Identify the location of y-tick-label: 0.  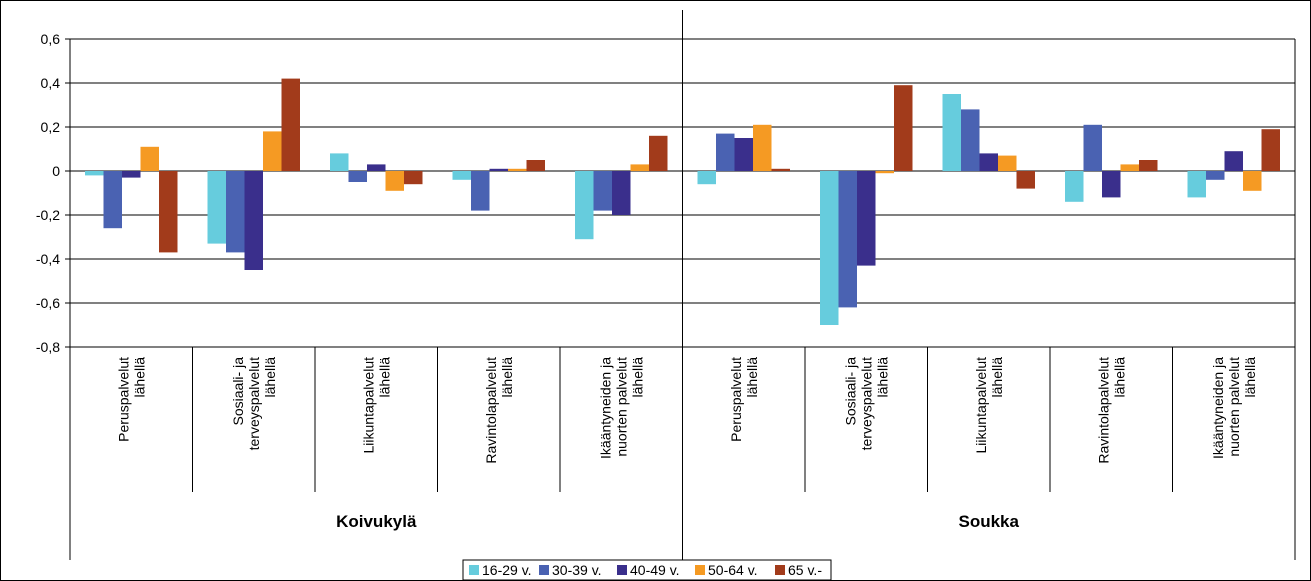
(56, 171).